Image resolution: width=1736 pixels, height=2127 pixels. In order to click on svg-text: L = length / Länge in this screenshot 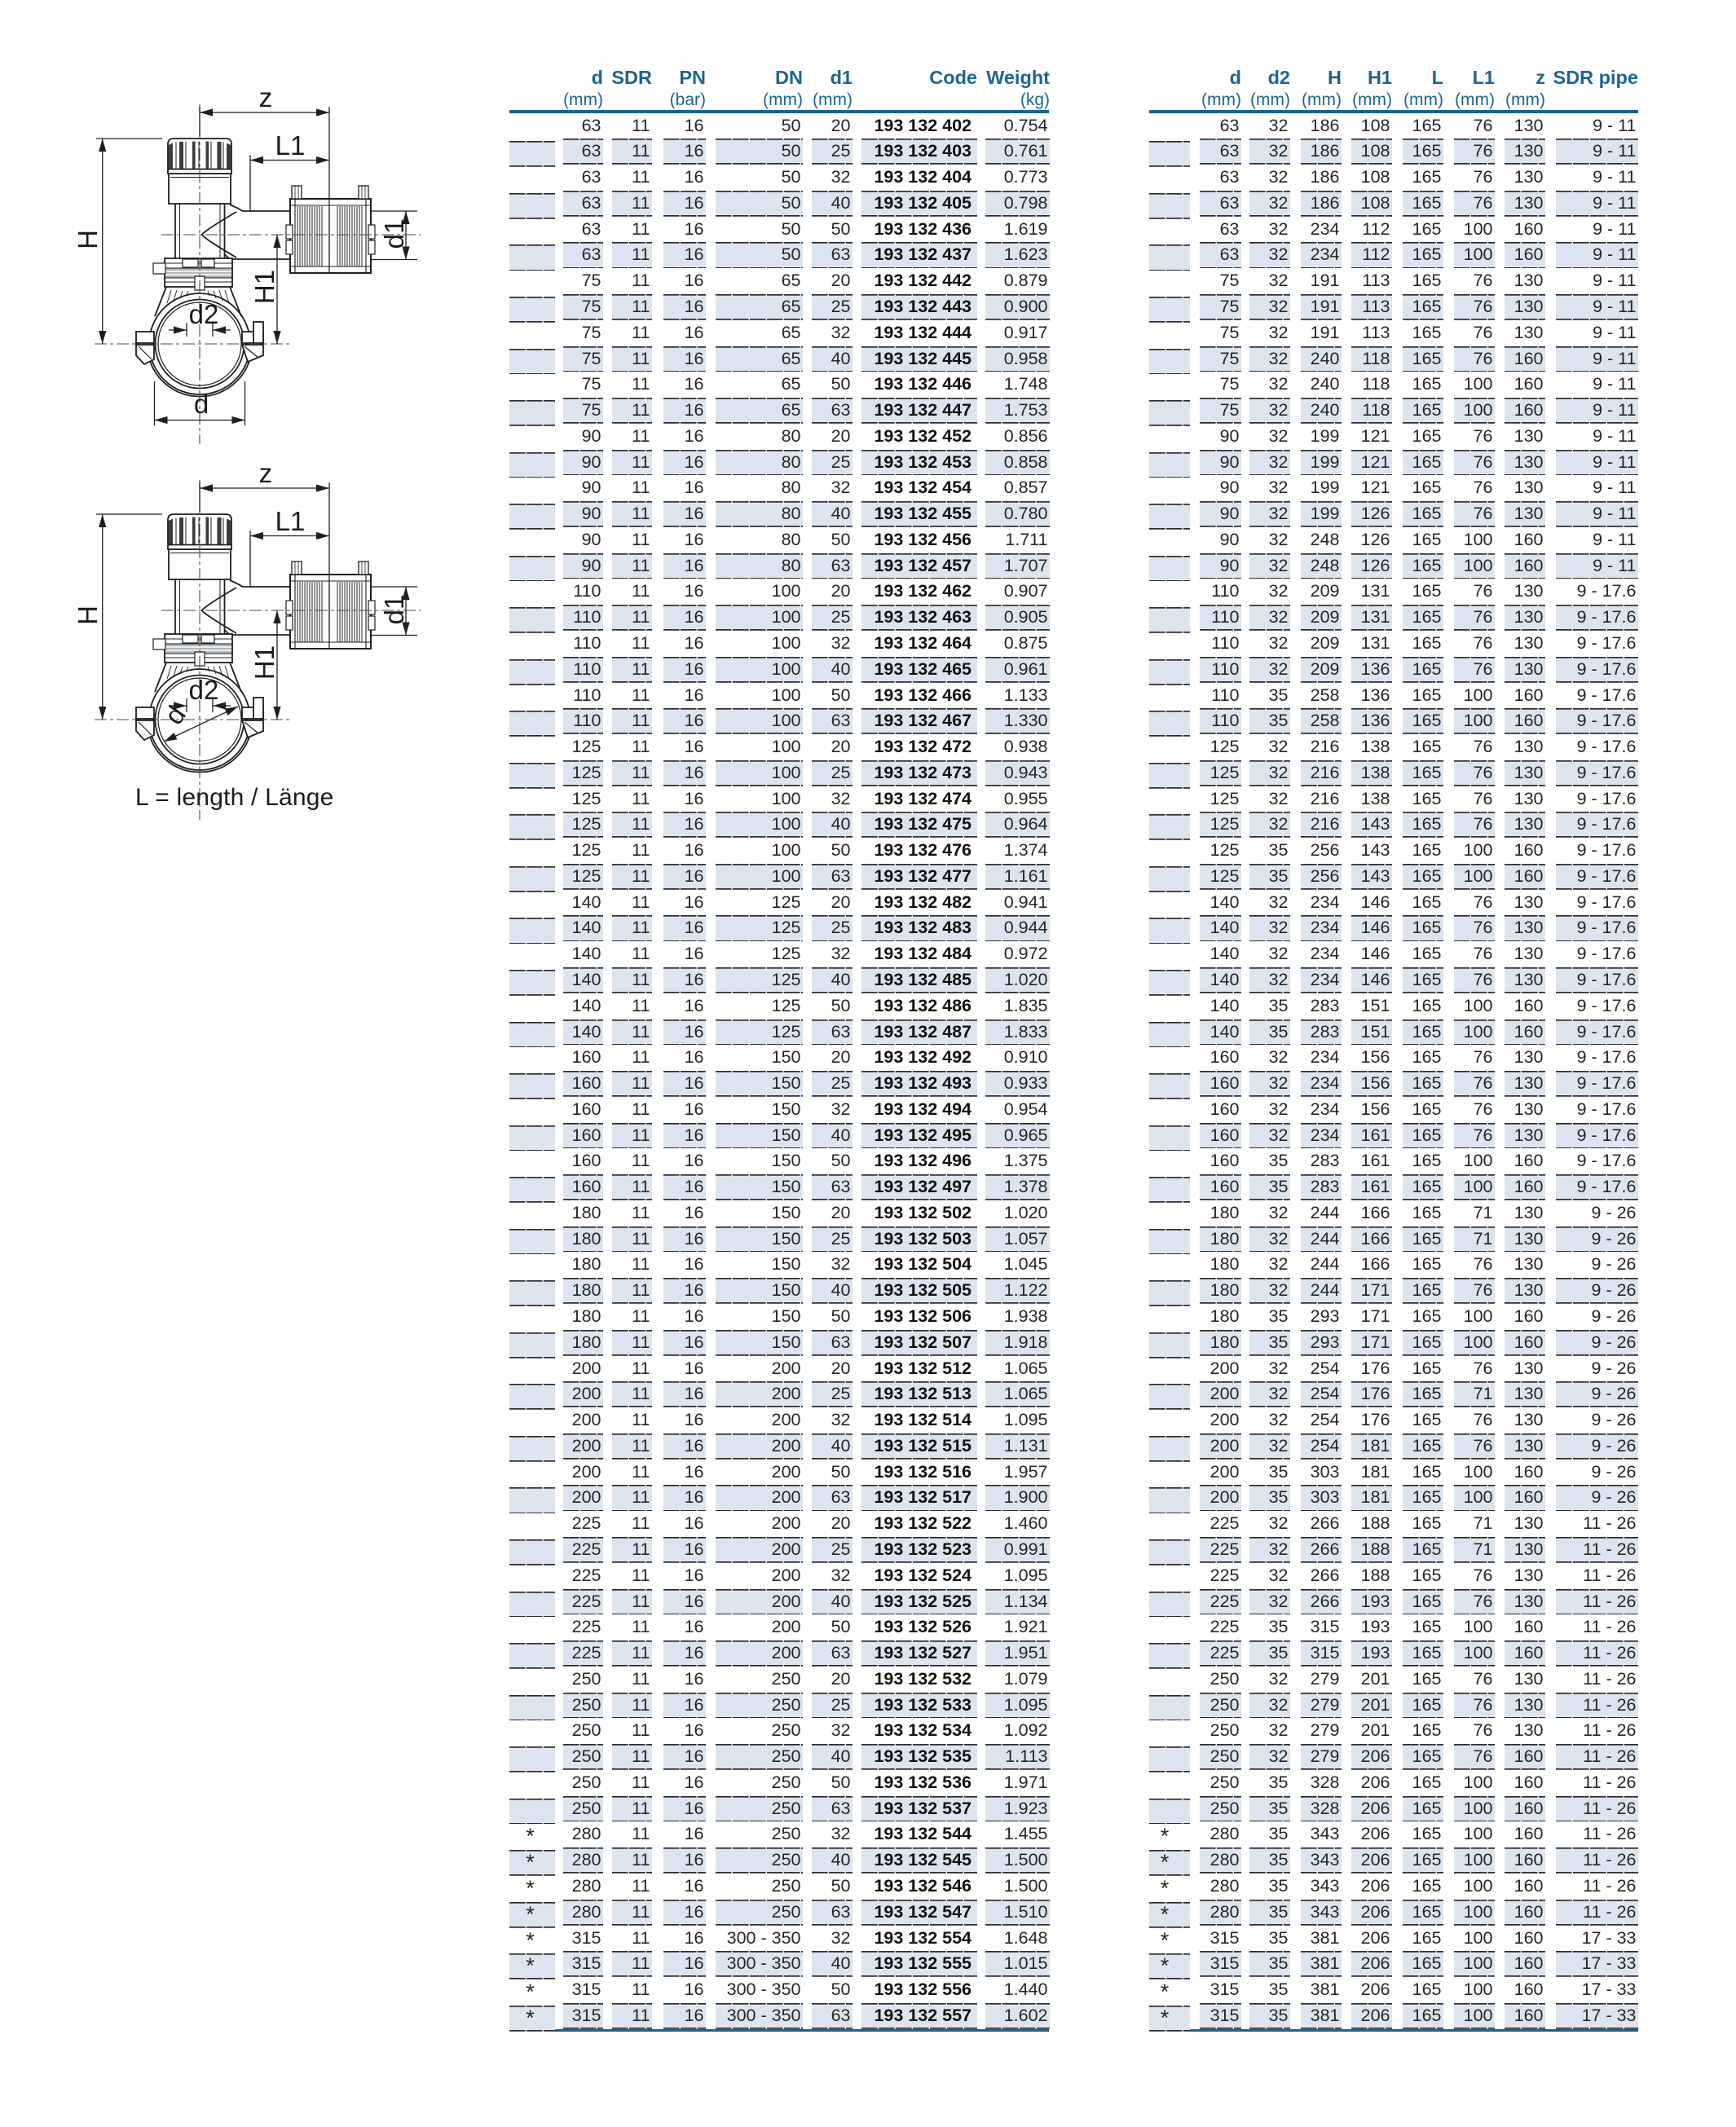, I will do `click(234, 797)`.